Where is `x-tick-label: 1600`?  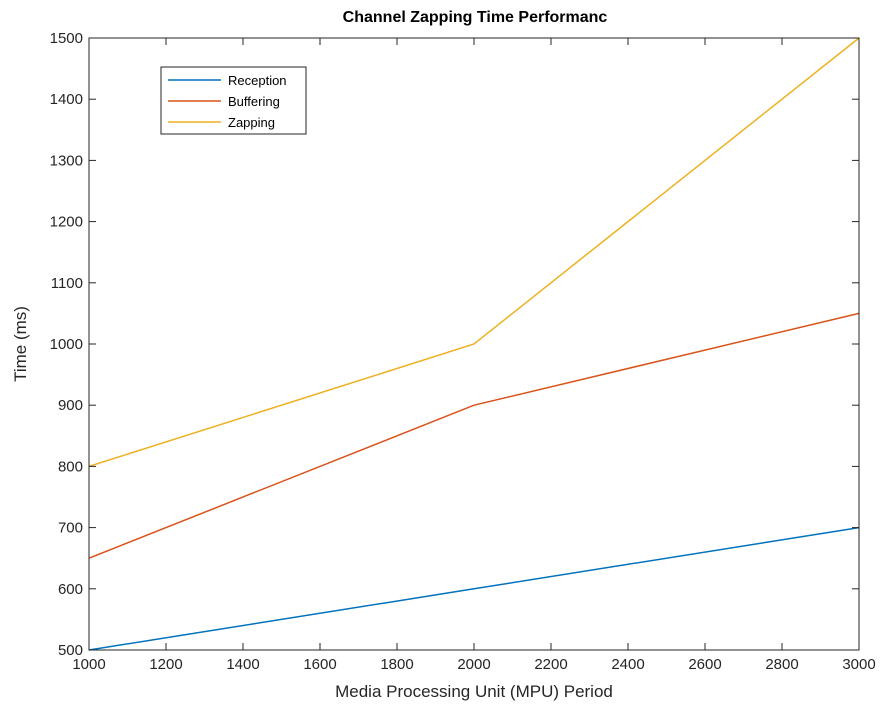 x-tick-label: 1600 is located at coordinates (319, 664).